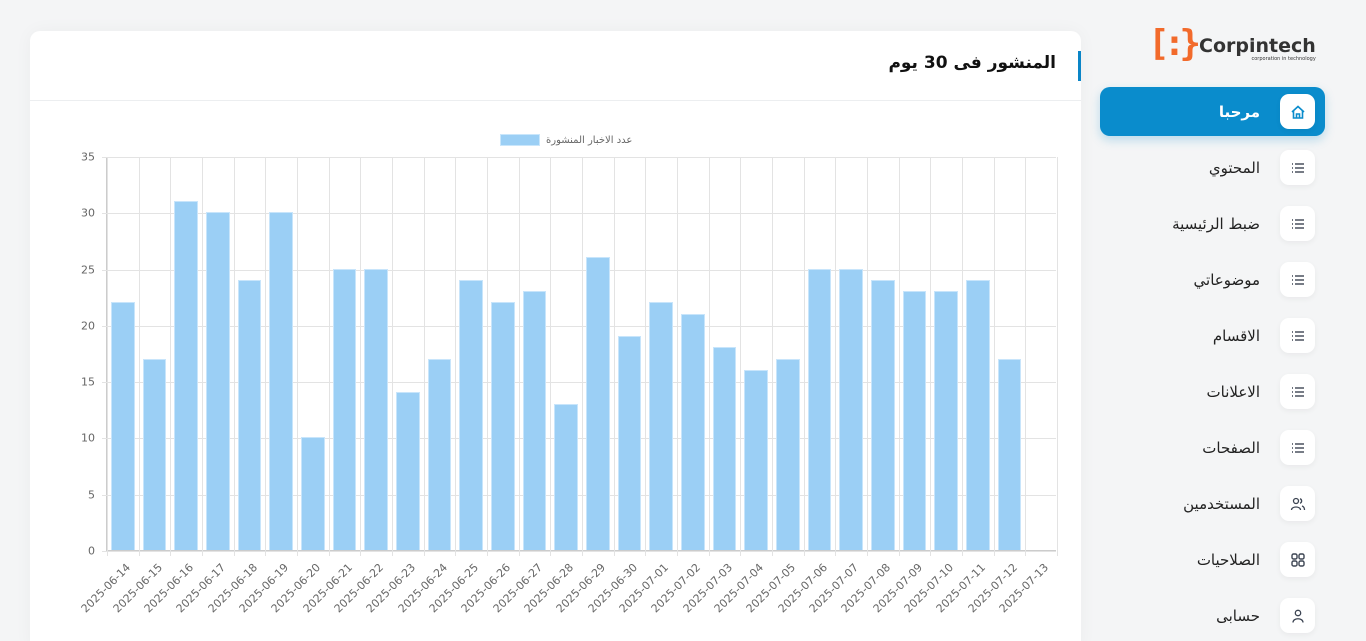 The width and height of the screenshot is (1366, 641). Describe the element at coordinates (1233, 391) in the screenshot. I see `sidebar-item-label: الاعلانات` at that location.